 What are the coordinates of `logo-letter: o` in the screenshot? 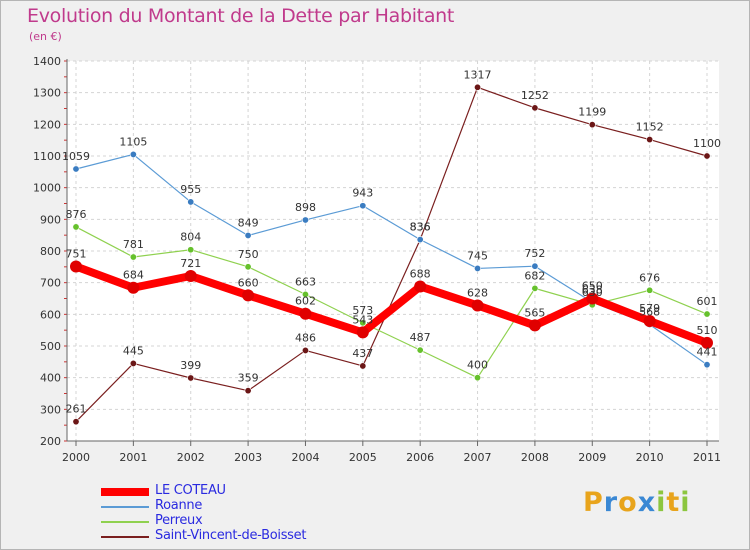 It's located at (628, 502).